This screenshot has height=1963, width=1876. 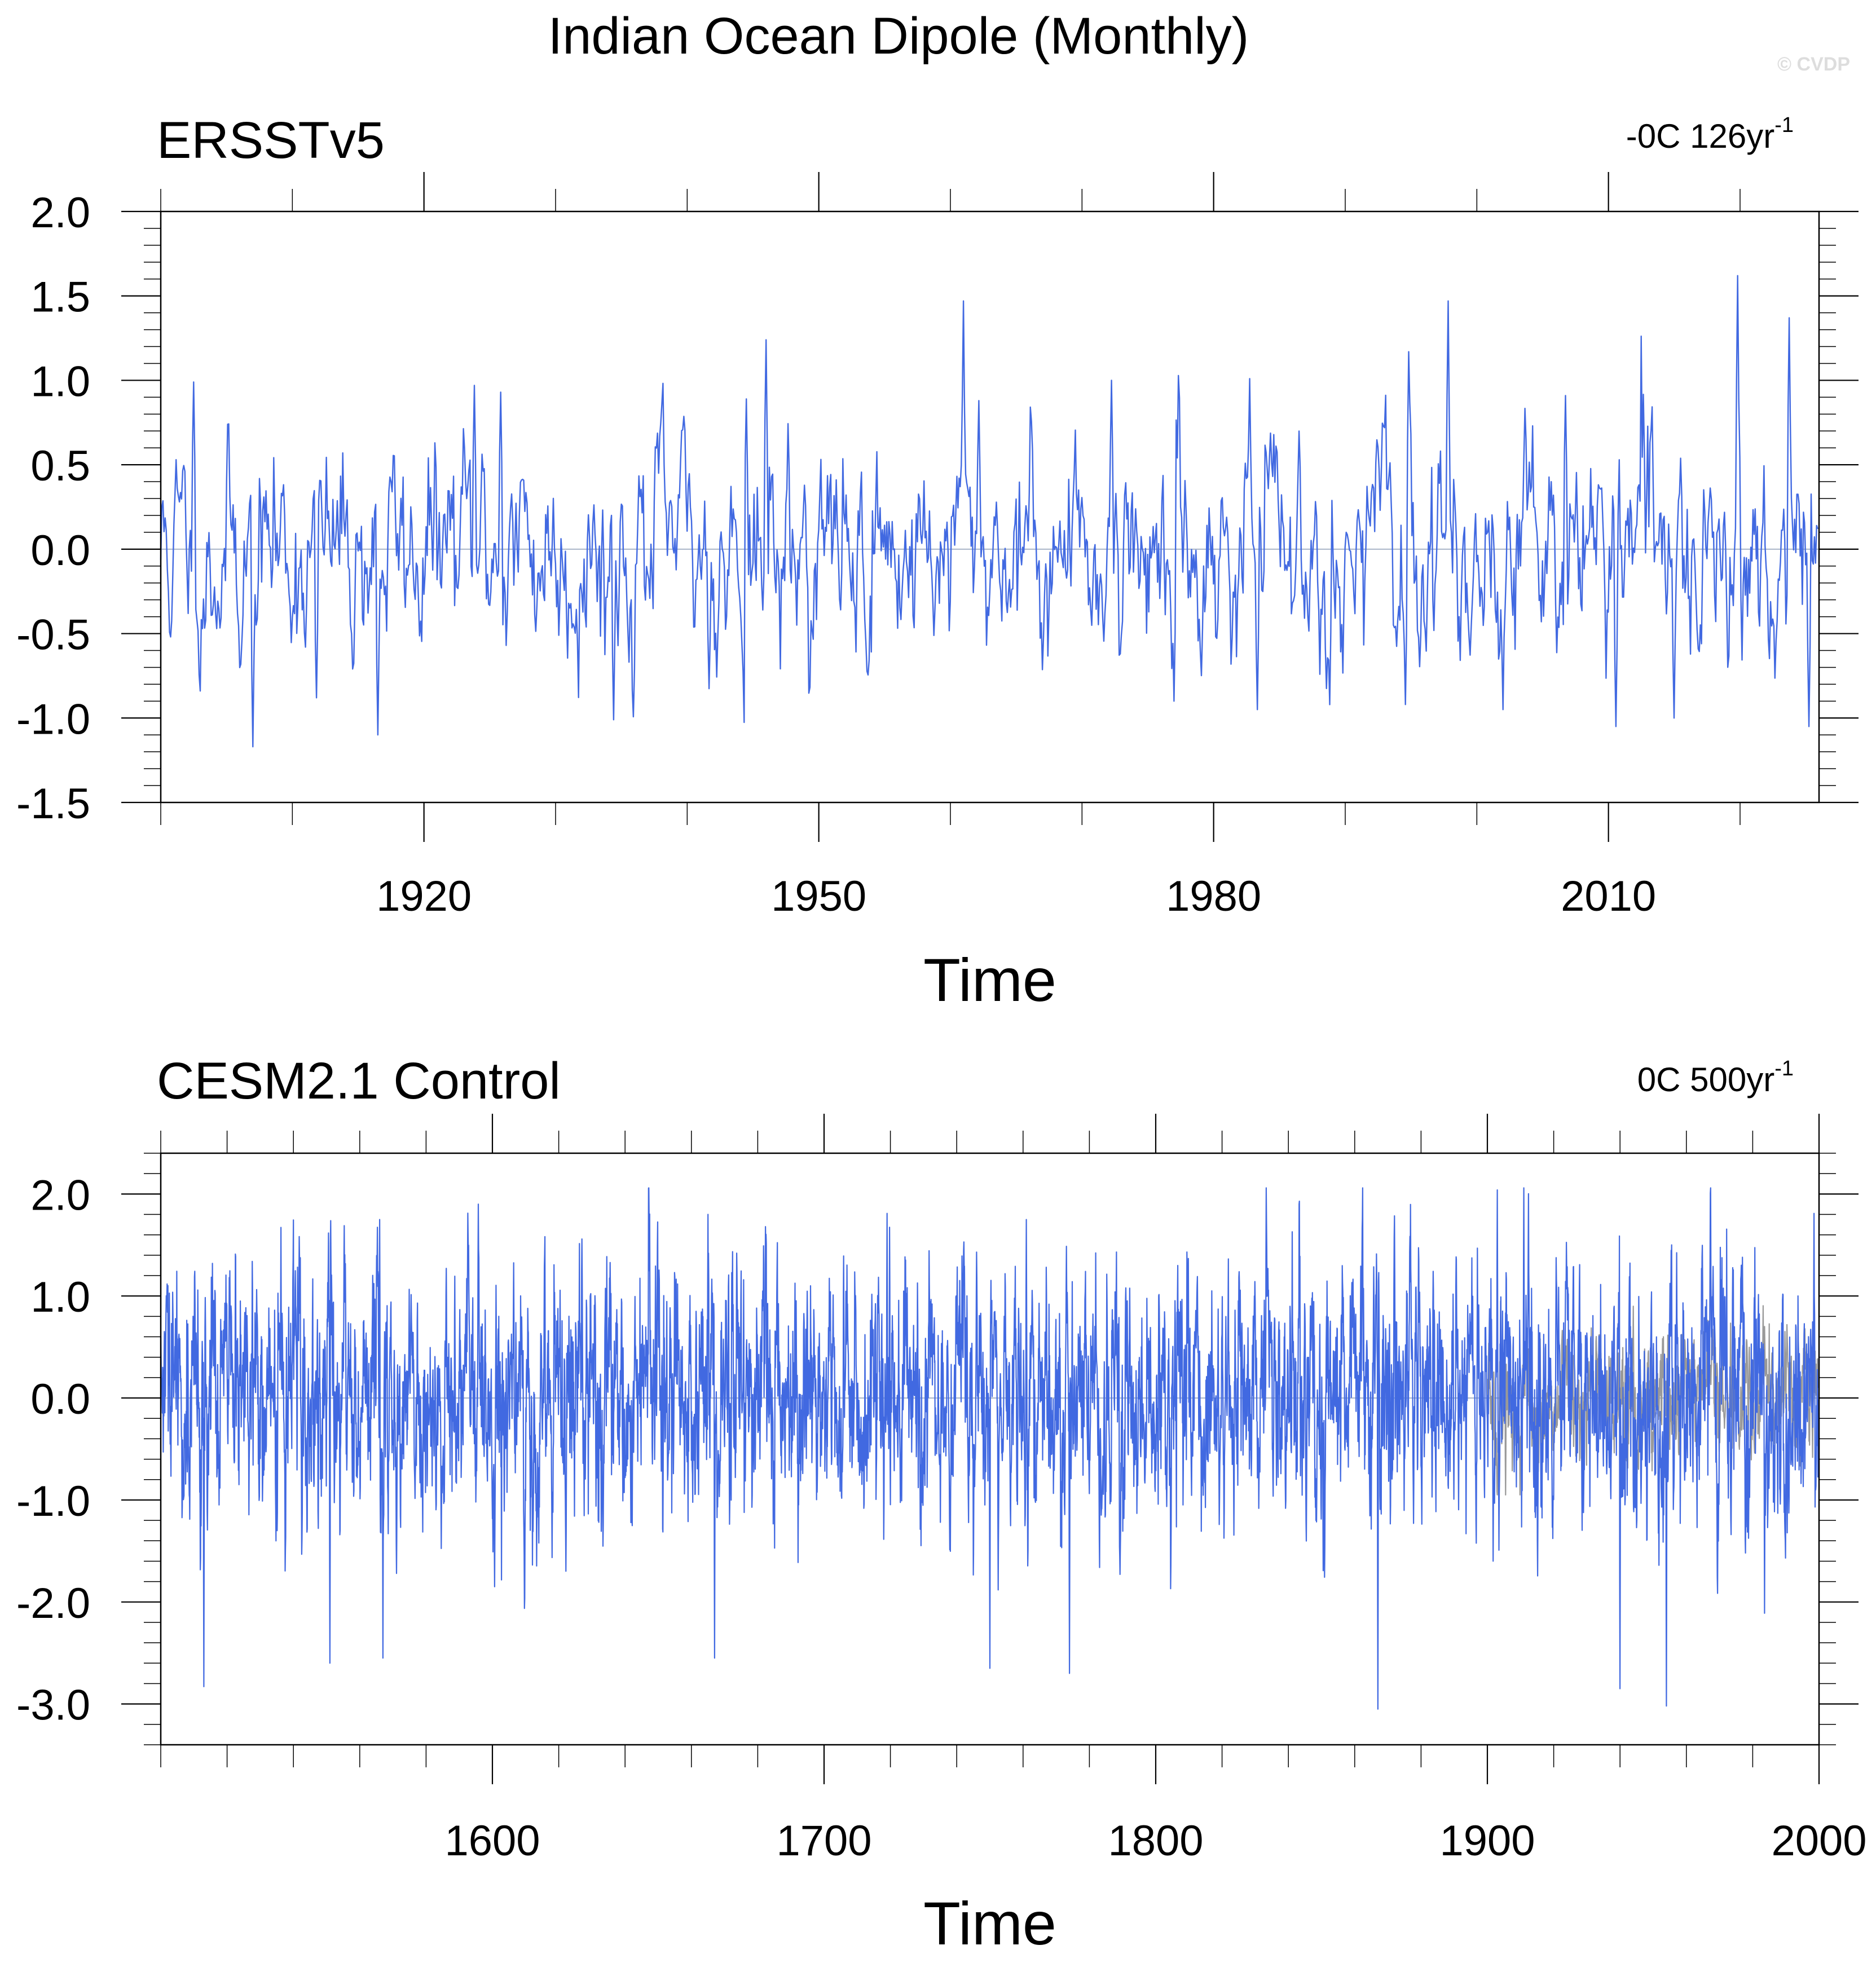 I want to click on trend-text-cesm-control: 0C 500yr, so click(x=1705, y=1080).